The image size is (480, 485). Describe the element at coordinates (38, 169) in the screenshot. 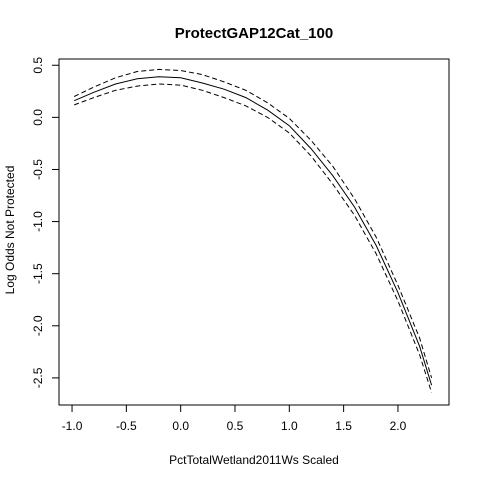

I see `y-tick-label: -0.5` at that location.